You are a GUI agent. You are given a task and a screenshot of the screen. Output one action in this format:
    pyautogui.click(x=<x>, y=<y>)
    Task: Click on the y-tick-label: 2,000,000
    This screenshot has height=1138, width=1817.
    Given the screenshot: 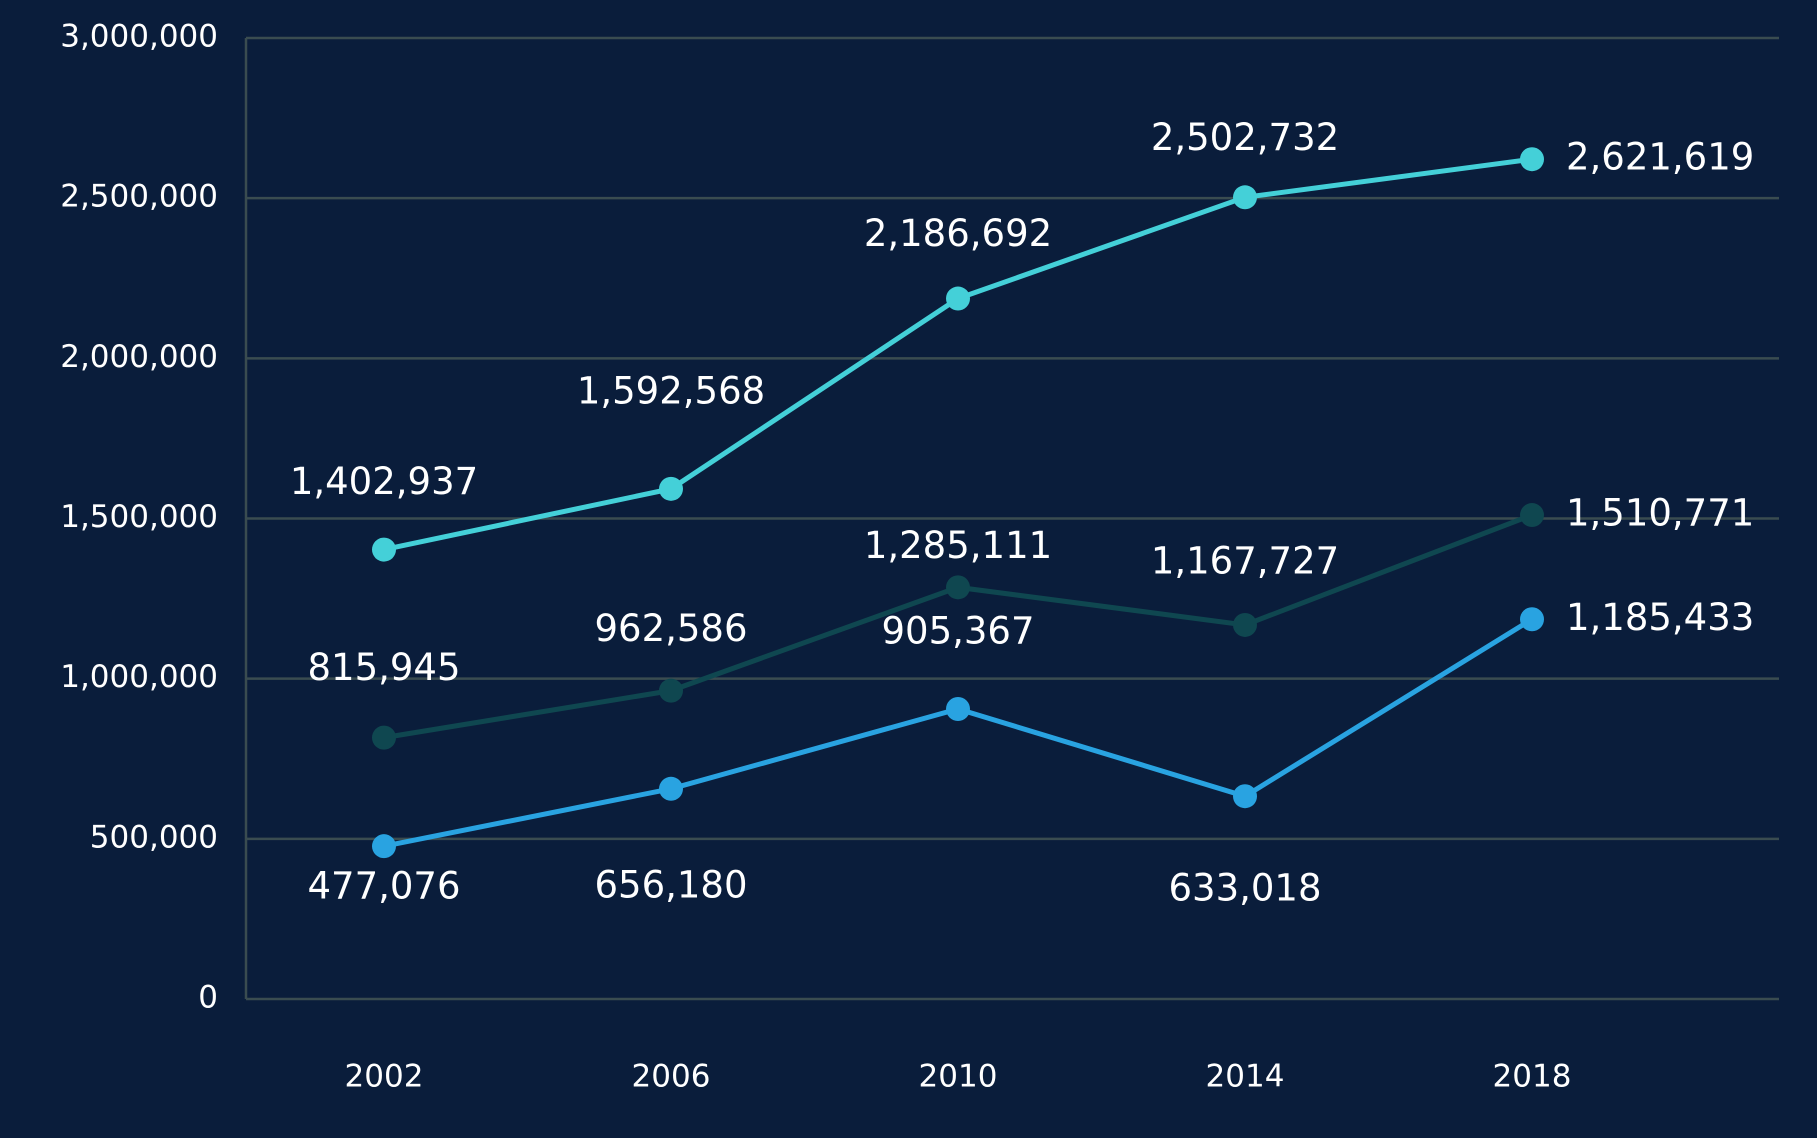 What is the action you would take?
    pyautogui.click(x=139, y=357)
    